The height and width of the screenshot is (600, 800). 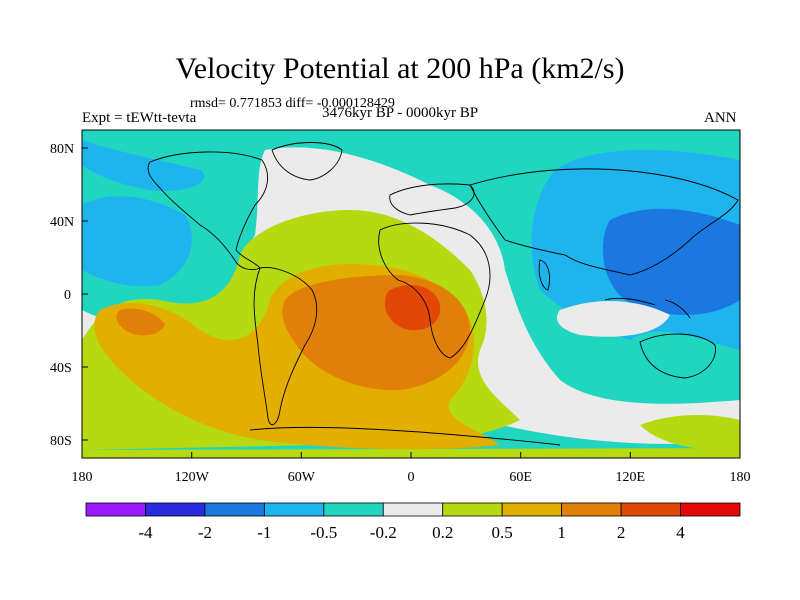 What do you see at coordinates (143, 165) in the screenshot?
I see `field-arctic-negative` at bounding box center [143, 165].